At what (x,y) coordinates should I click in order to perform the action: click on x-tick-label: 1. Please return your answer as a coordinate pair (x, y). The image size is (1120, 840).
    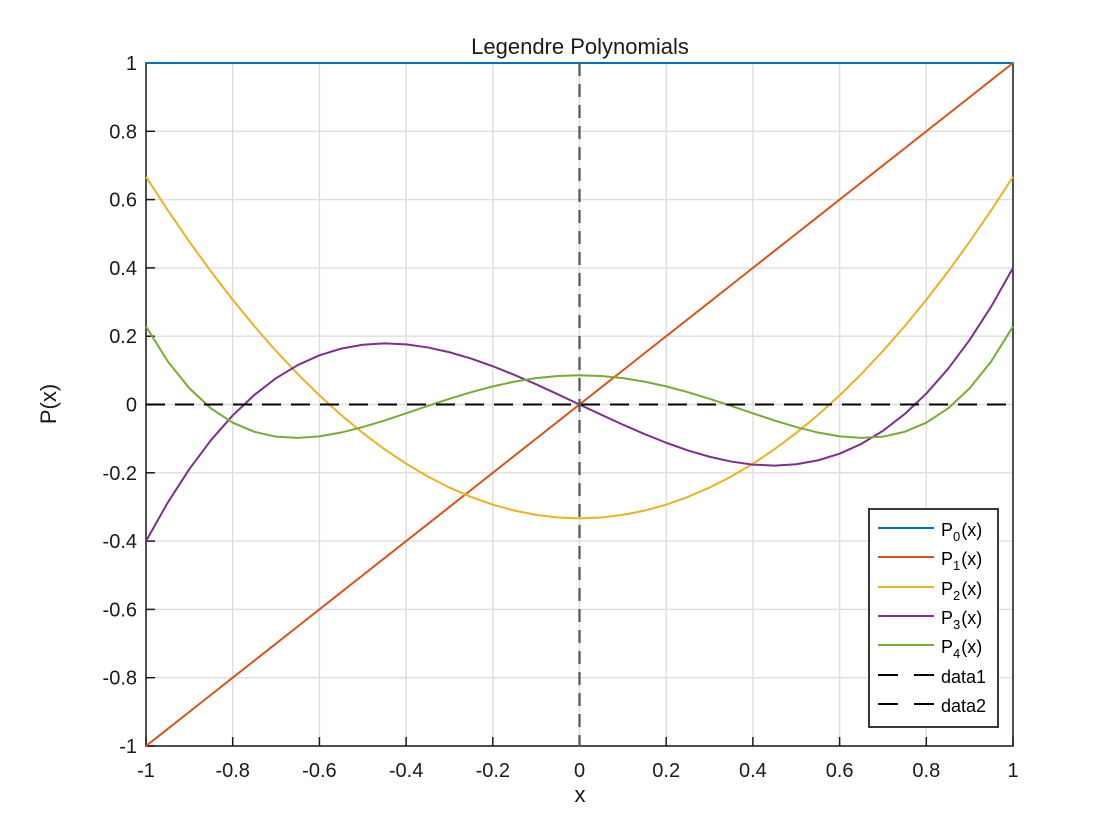
    Looking at the image, I should click on (1012, 771).